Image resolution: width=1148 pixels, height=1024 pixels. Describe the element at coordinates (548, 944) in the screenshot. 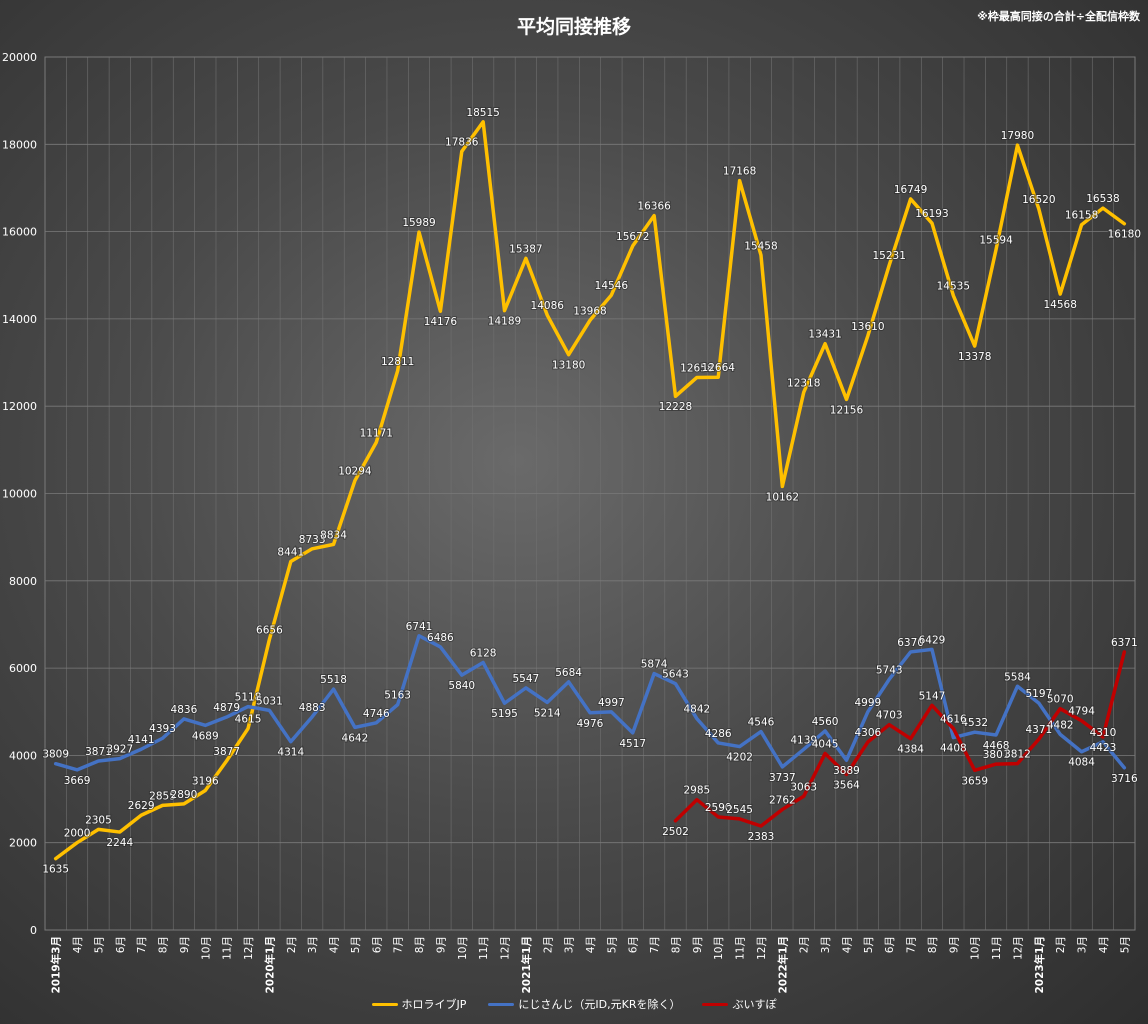

I see `x-tick-label: 2月` at that location.